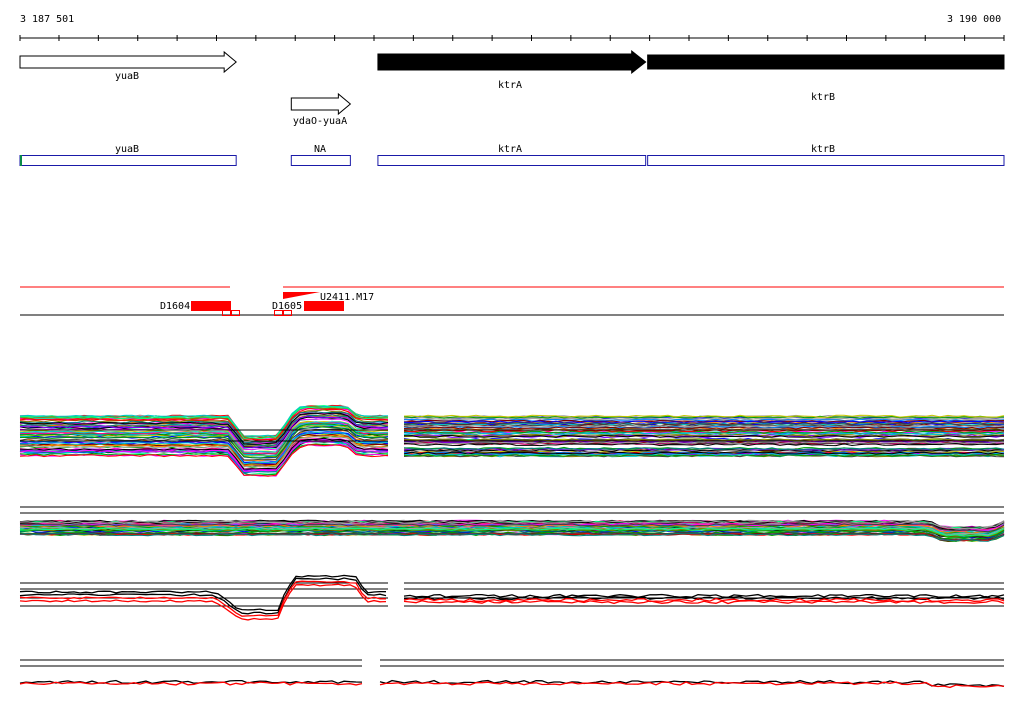  I want to click on feature-d1604, so click(211, 306).